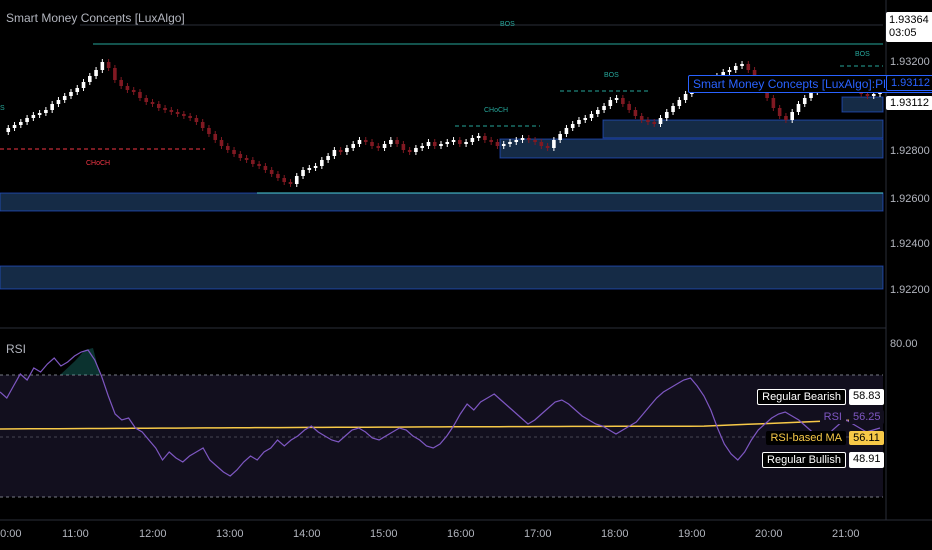  Describe the element at coordinates (910, 62) in the screenshot. I see `price-tick: 1.93200` at that location.